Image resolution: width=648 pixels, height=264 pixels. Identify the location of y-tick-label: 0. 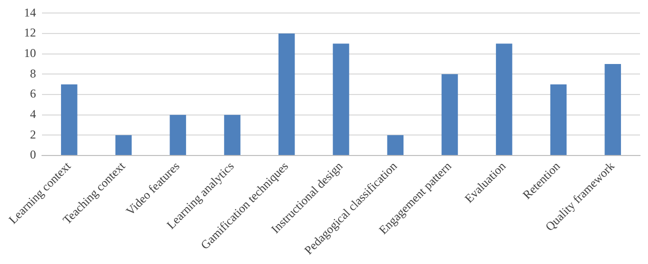
(33, 155).